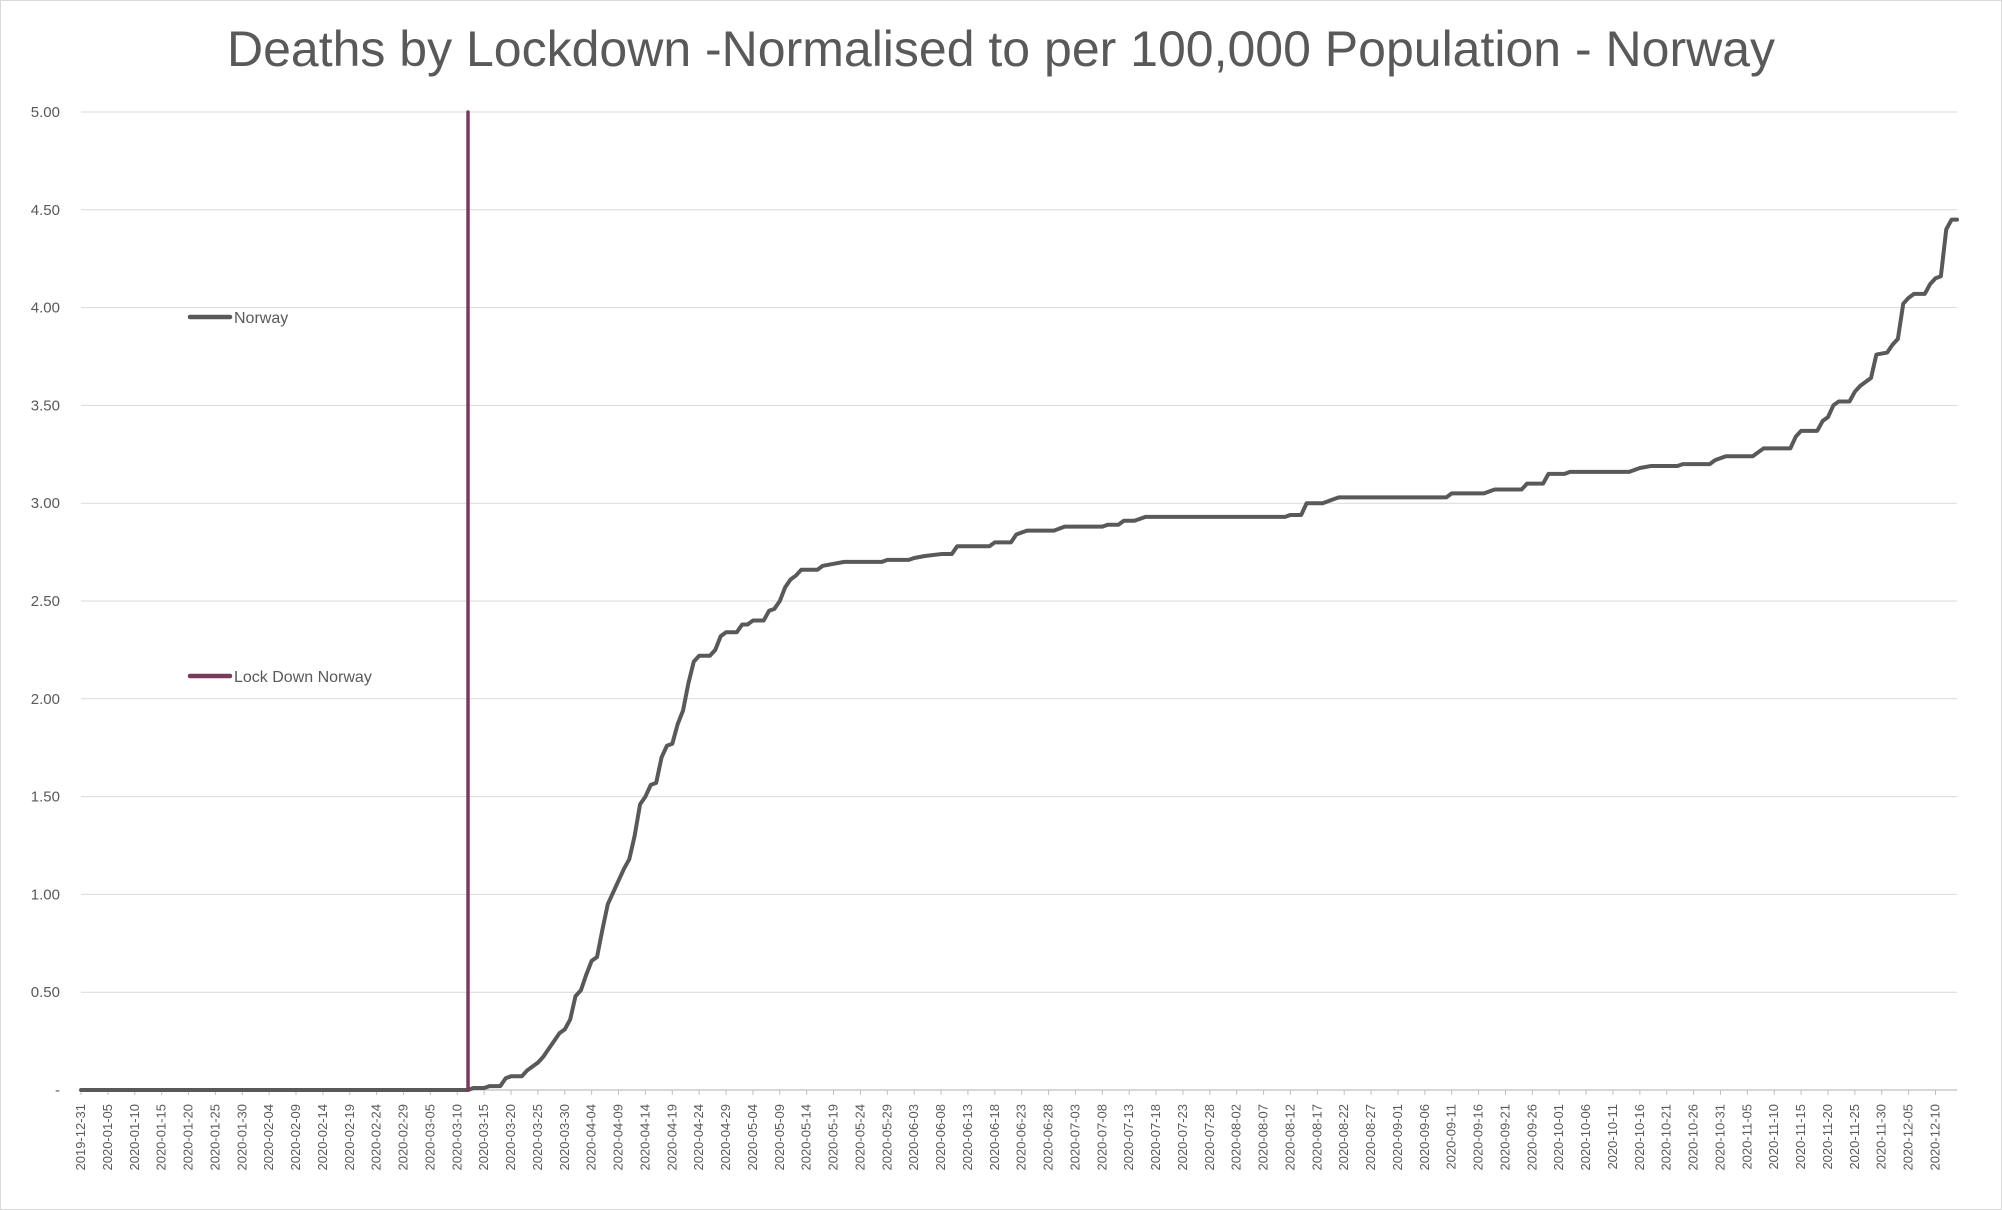  What do you see at coordinates (1182, 1137) in the screenshot?
I see `x-tick-label: 2020-07-23` at bounding box center [1182, 1137].